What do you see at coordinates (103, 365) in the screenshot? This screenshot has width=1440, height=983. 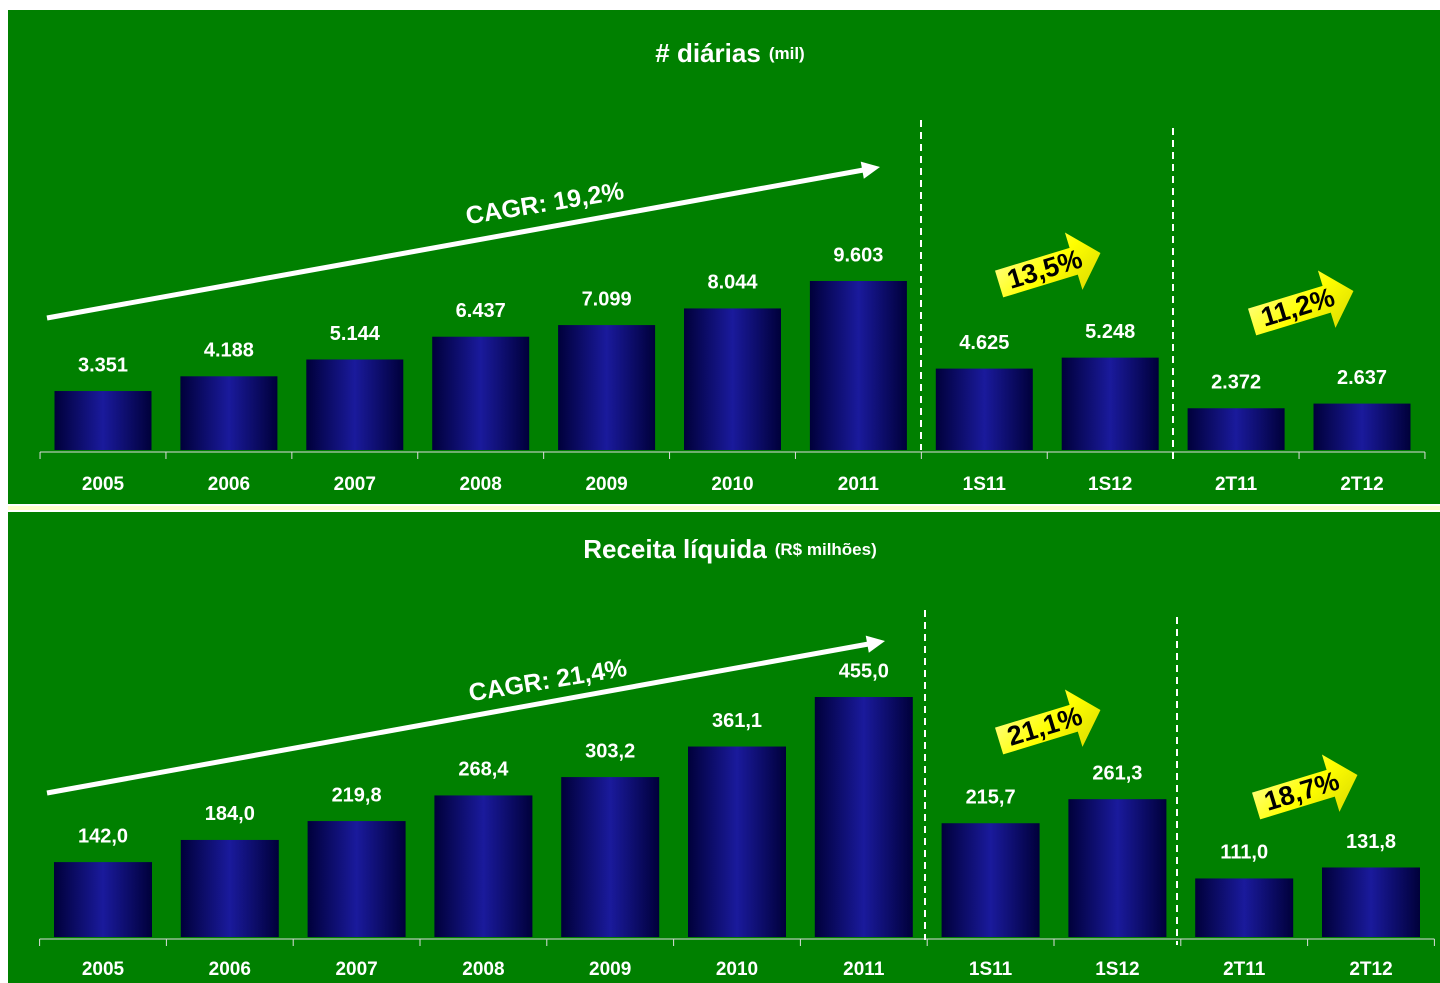 I see `value-label: 3.351` at bounding box center [103, 365].